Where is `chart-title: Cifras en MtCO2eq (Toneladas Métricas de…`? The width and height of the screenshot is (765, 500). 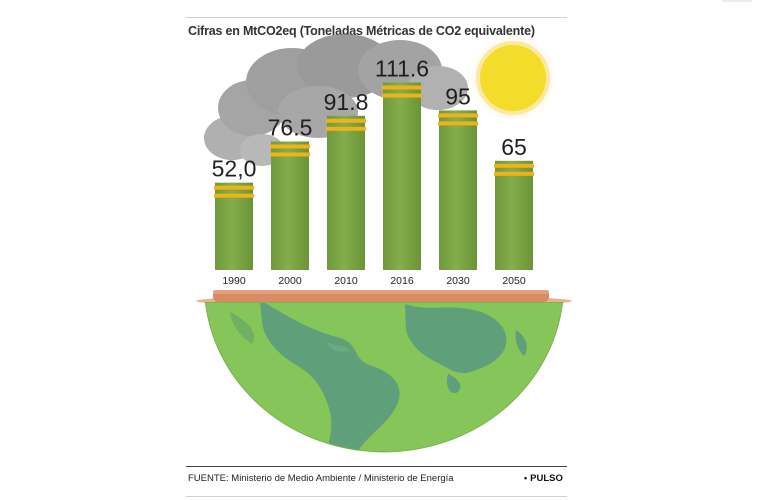 chart-title: Cifras en MtCO2eq (Toneladas Métricas de… is located at coordinates (361, 31).